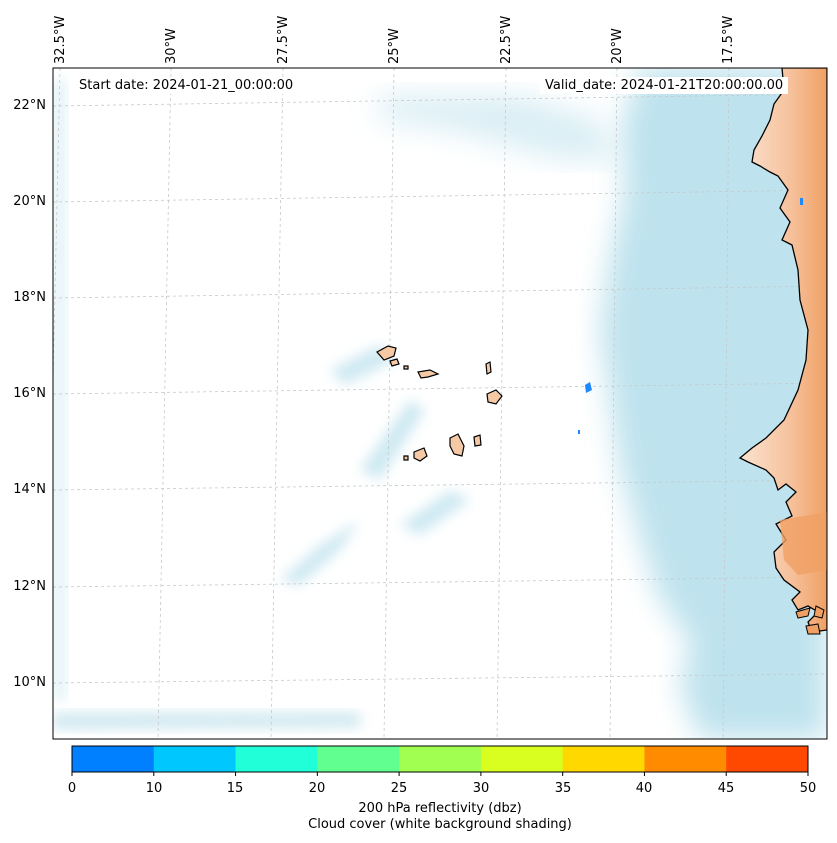  I want to click on lat-label-16n: 16°N, so click(29, 393).